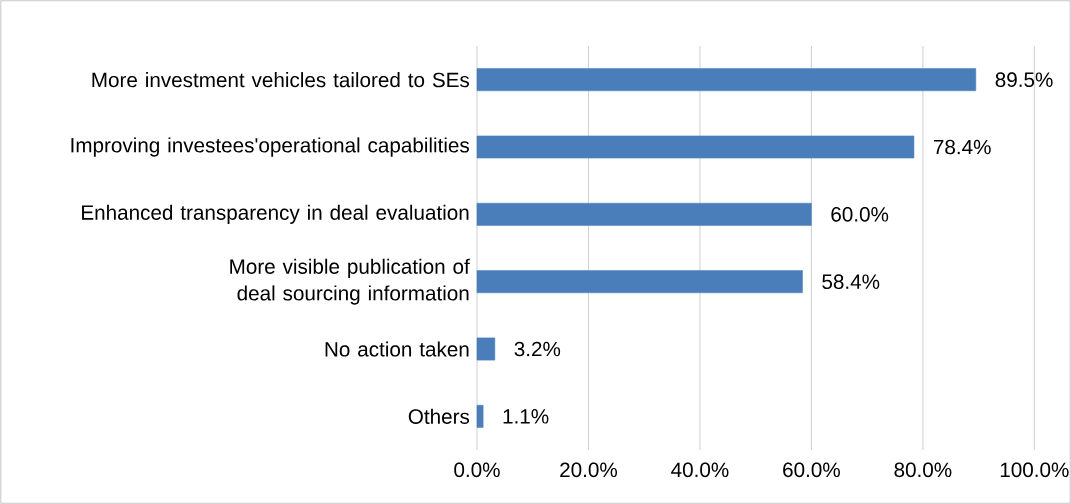  What do you see at coordinates (477, 470) in the screenshot?
I see `x-tick-label: 0.0%` at bounding box center [477, 470].